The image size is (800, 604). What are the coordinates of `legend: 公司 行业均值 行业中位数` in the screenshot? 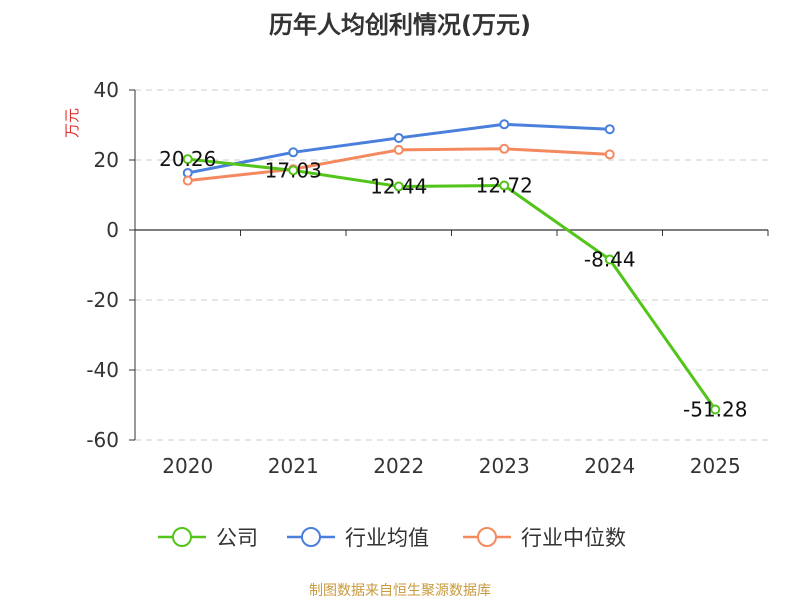 It's located at (392, 538).